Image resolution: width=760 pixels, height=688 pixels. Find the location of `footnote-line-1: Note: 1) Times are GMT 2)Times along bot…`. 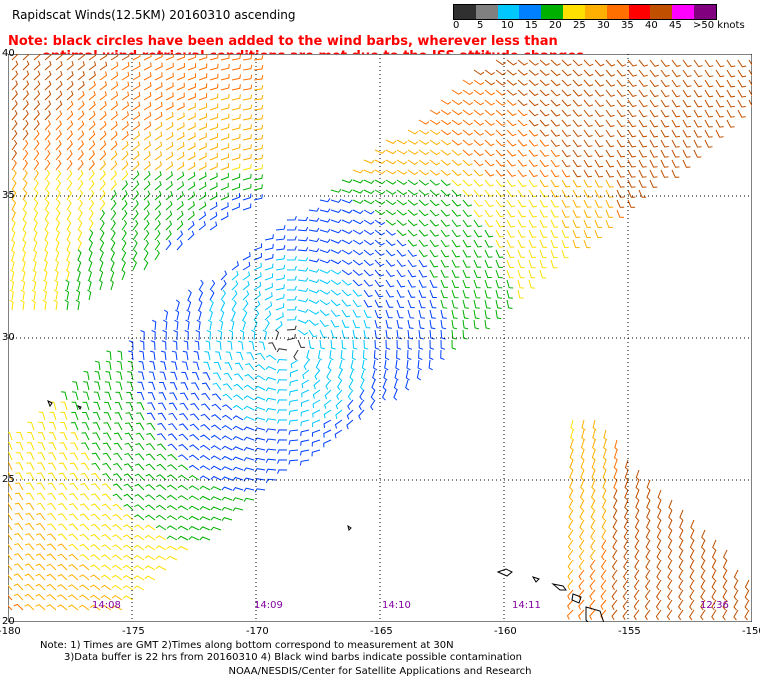

footnote-line-1: Note: 1) Times are GMT 2)Times along bot… is located at coordinates (247, 645).